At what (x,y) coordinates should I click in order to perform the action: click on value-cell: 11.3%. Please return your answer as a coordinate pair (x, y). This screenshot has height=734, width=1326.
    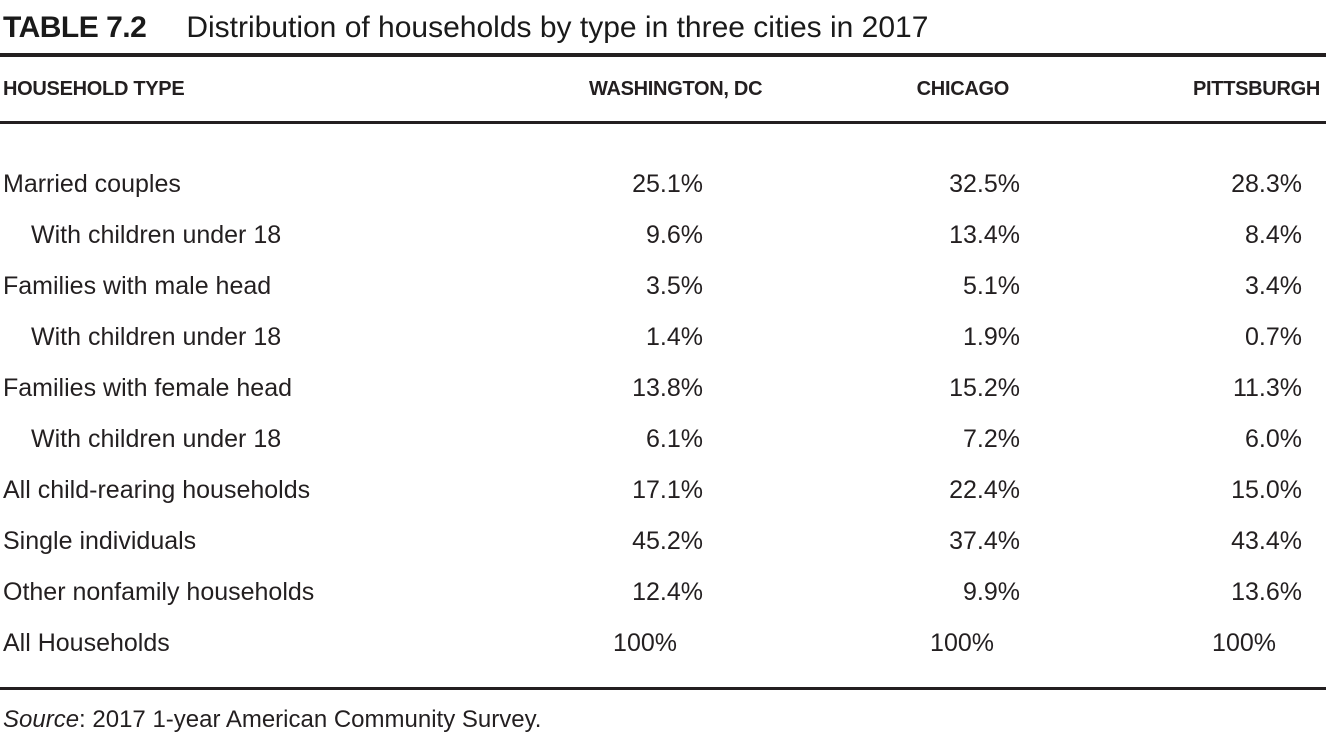
    Looking at the image, I should click on (1267, 388).